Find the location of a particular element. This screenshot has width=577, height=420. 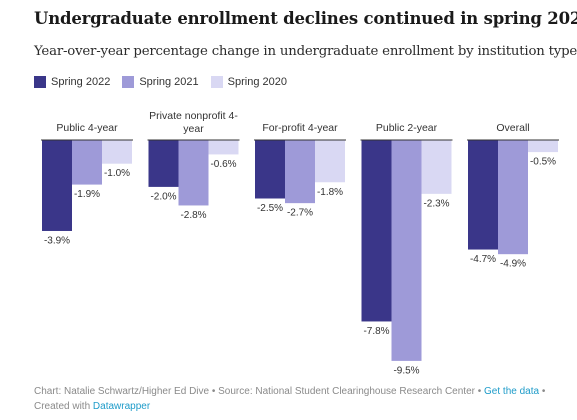

bar-spring-2021-overall is located at coordinates (513, 197).